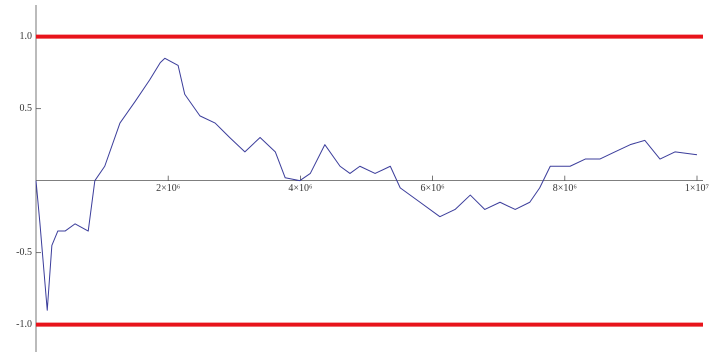  Describe the element at coordinates (26, 108) in the screenshot. I see `y-tick-label: 0.5` at that location.